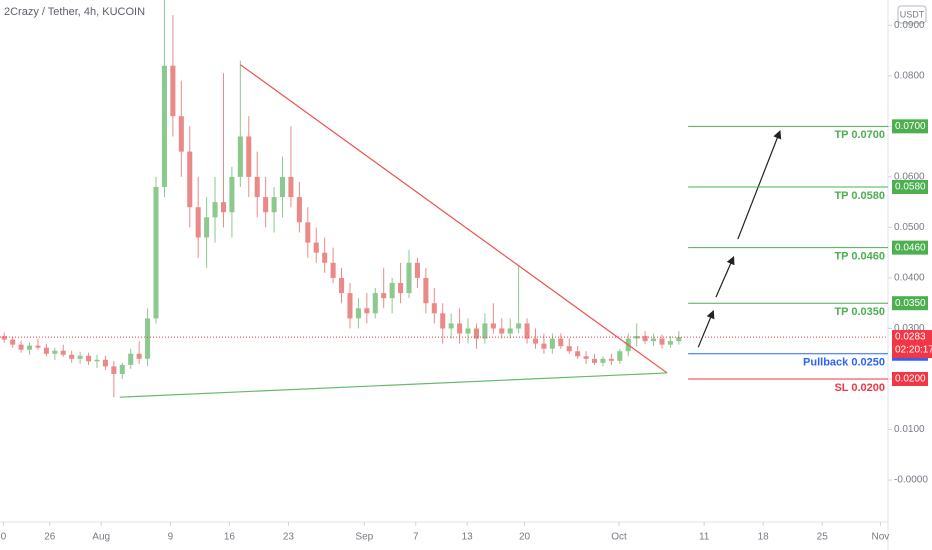 This screenshot has height=550, width=932. Describe the element at coordinates (909, 429) in the screenshot. I see `y-tick-label: 0.0100` at that location.